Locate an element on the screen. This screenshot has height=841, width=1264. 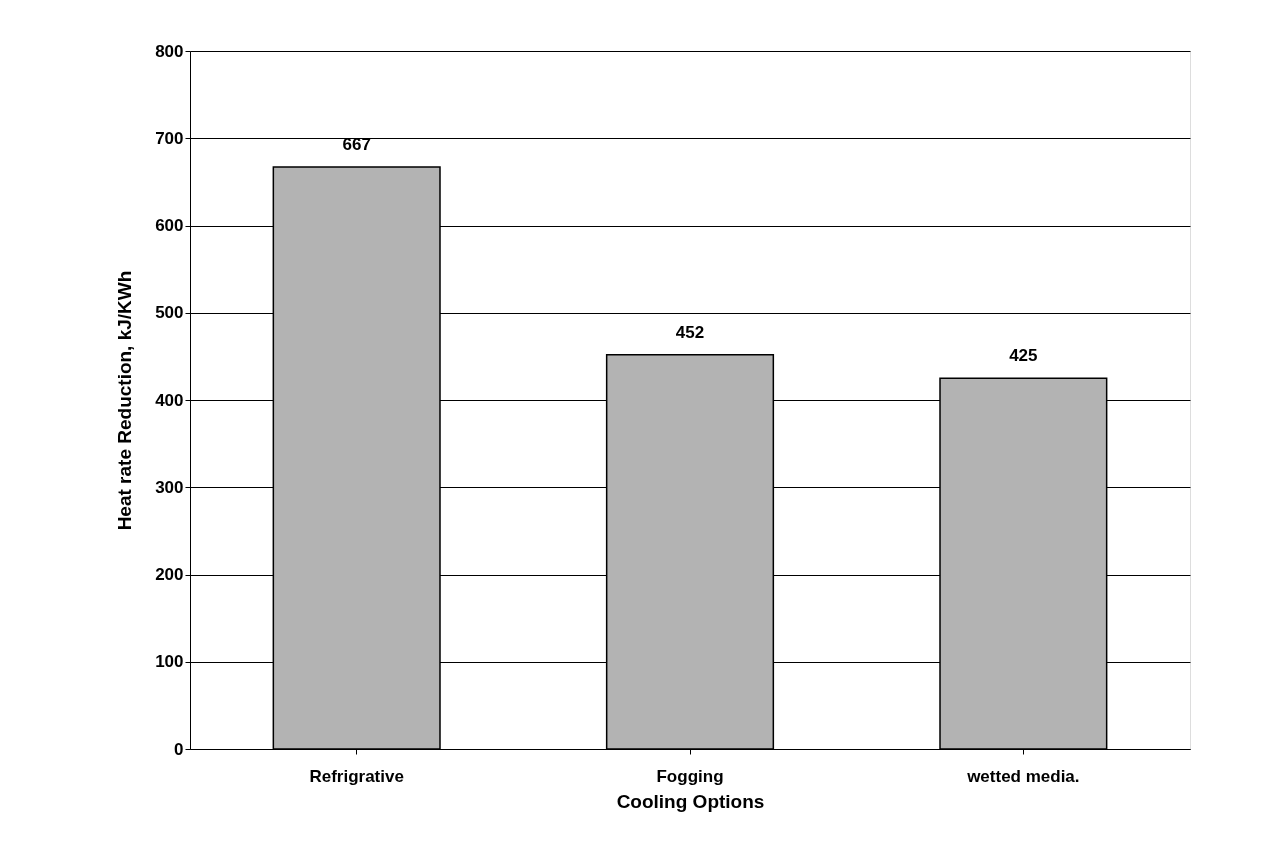
data-label: 452 is located at coordinates (690, 332).